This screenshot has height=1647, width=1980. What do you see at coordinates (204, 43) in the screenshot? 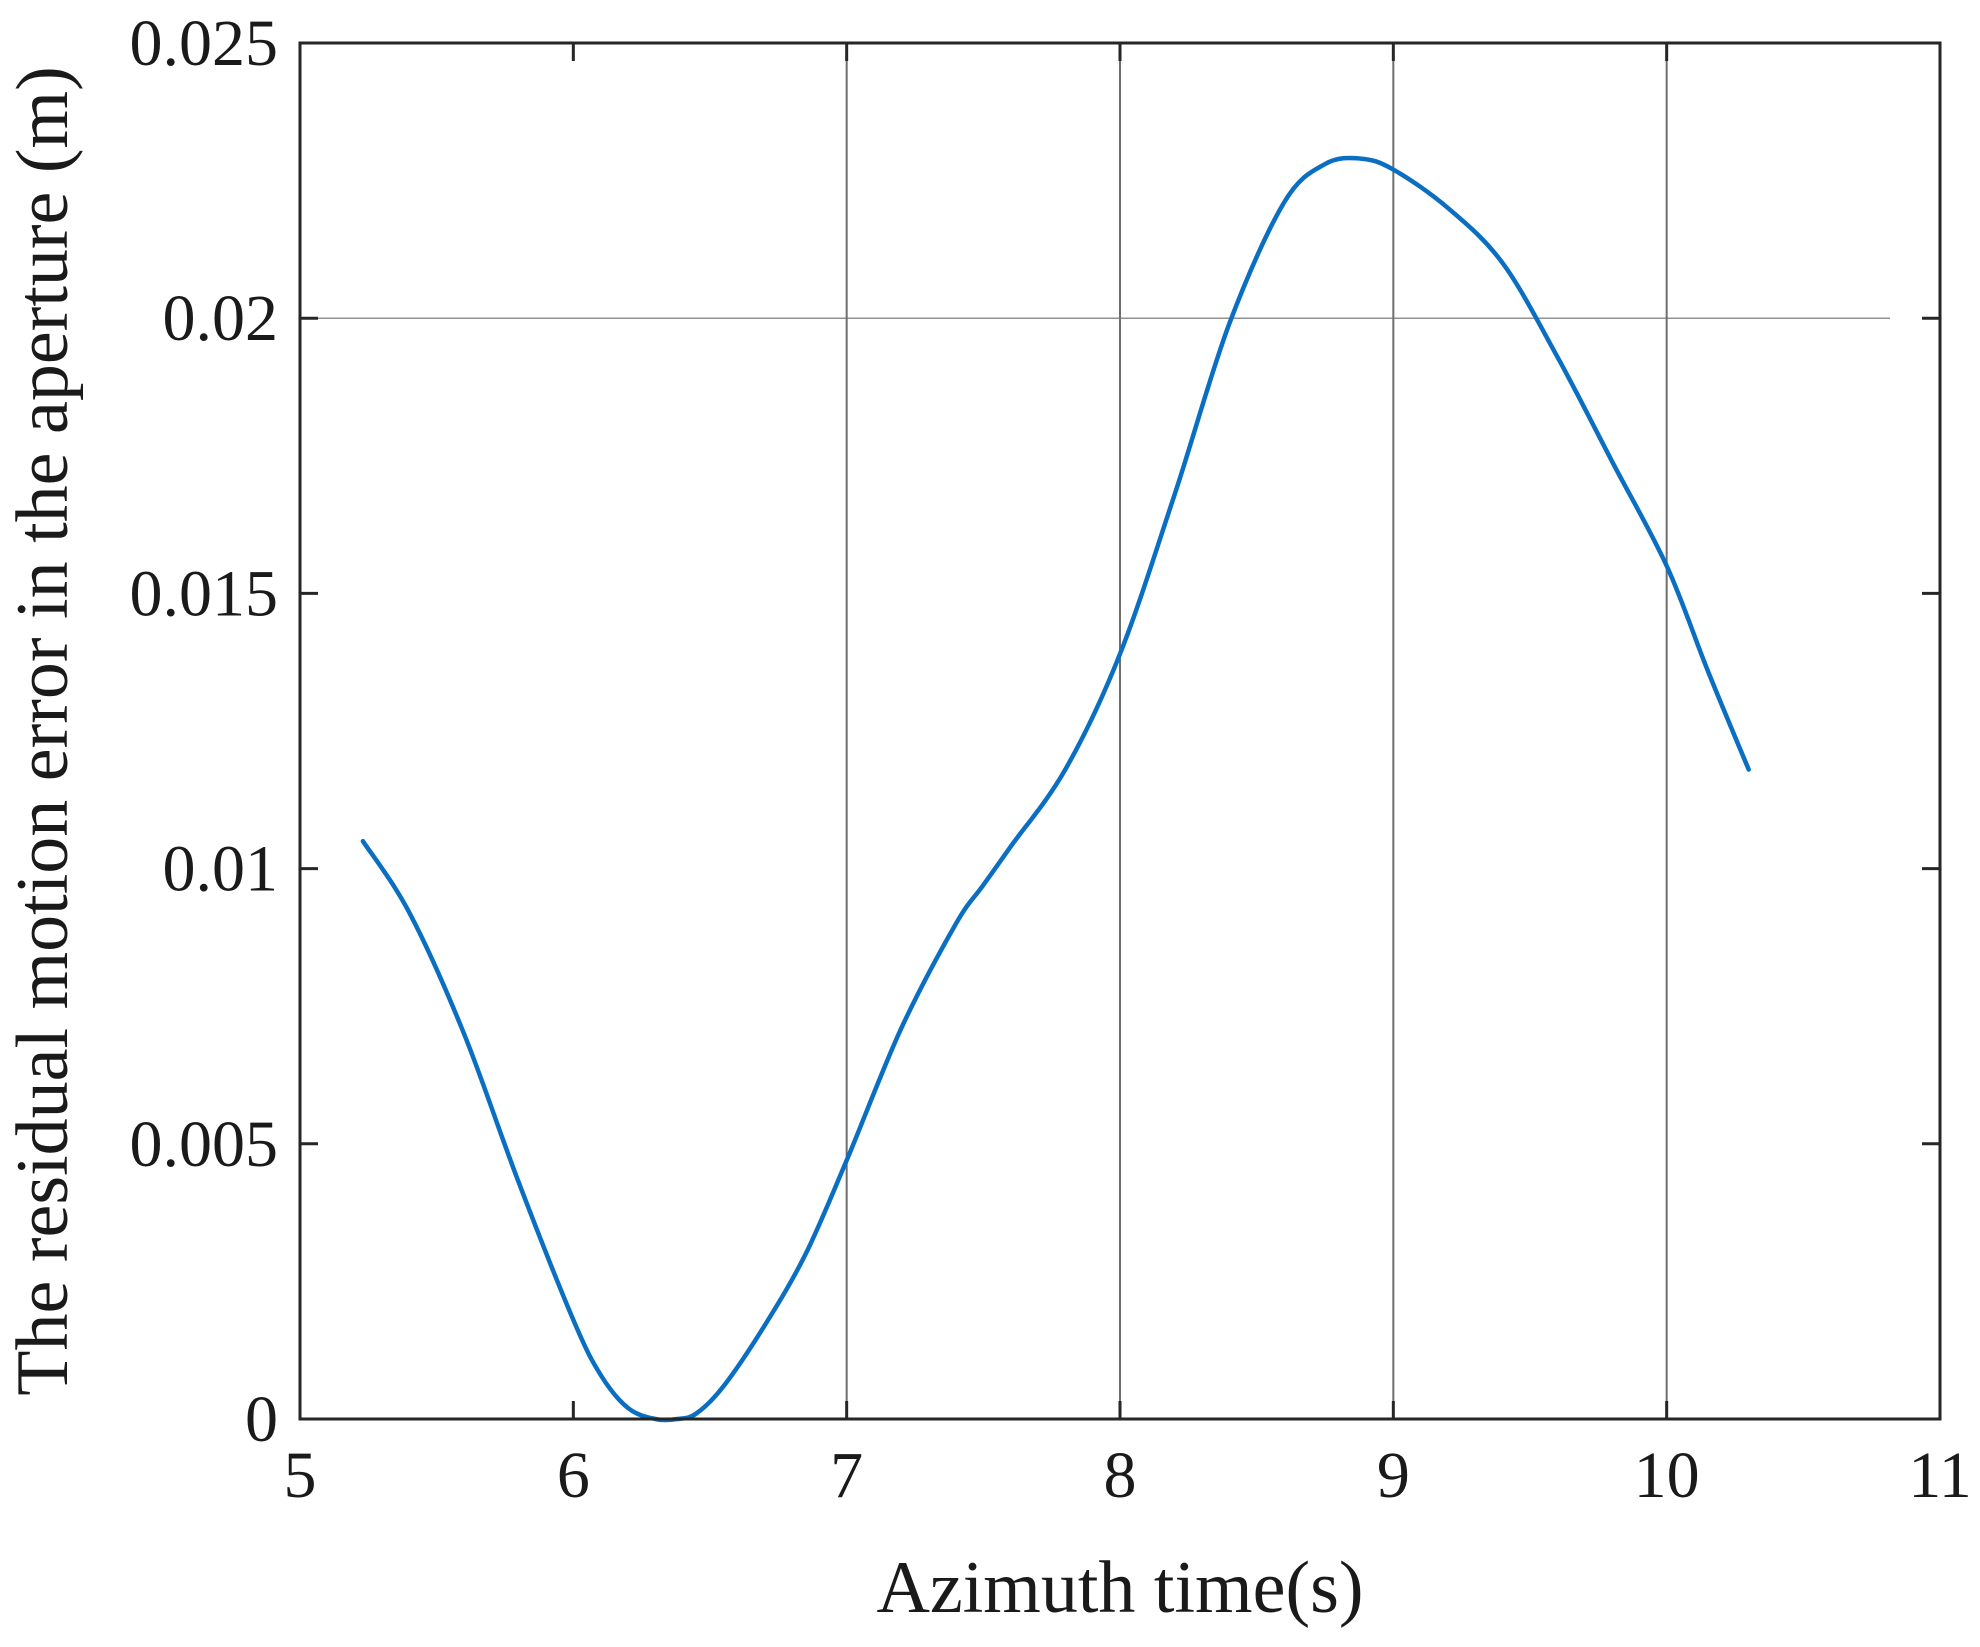
I see `y-tick-label: 0.025` at bounding box center [204, 43].